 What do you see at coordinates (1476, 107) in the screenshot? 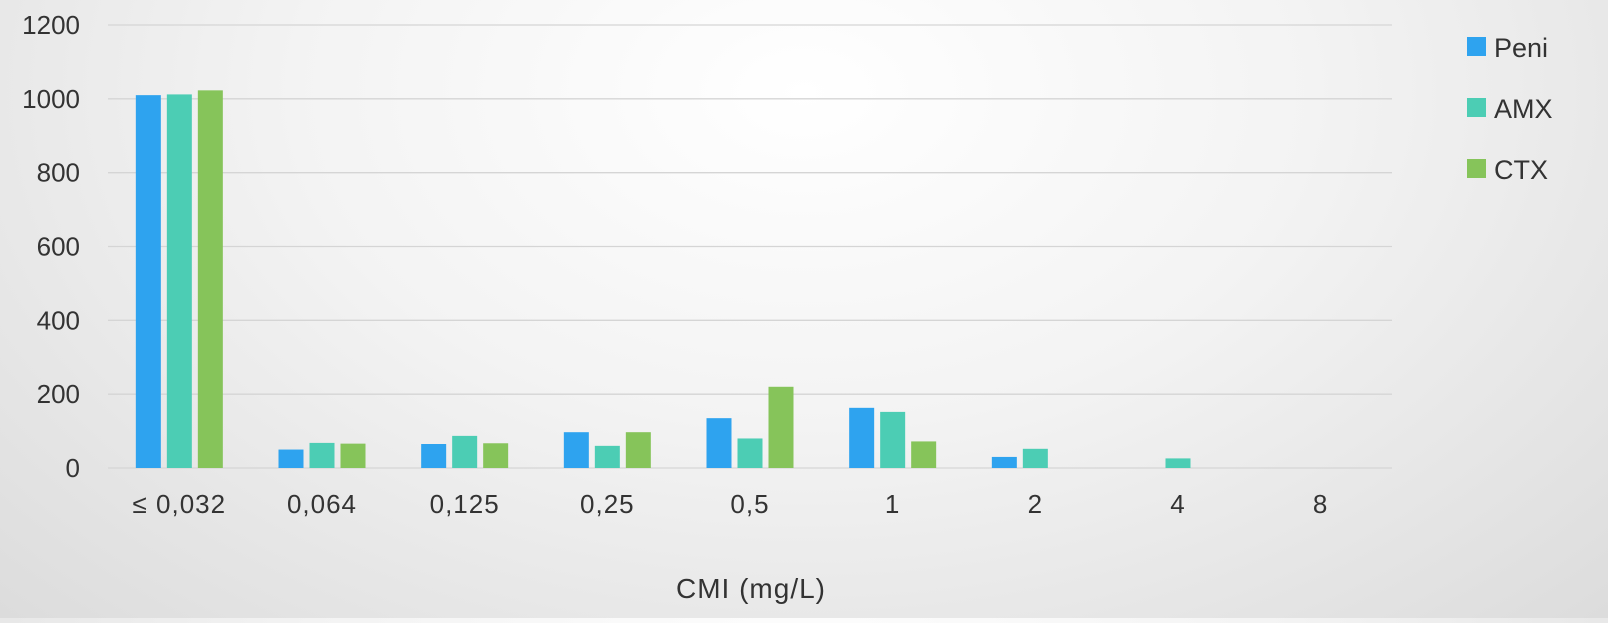
I see `legend-swatch-amx` at bounding box center [1476, 107].